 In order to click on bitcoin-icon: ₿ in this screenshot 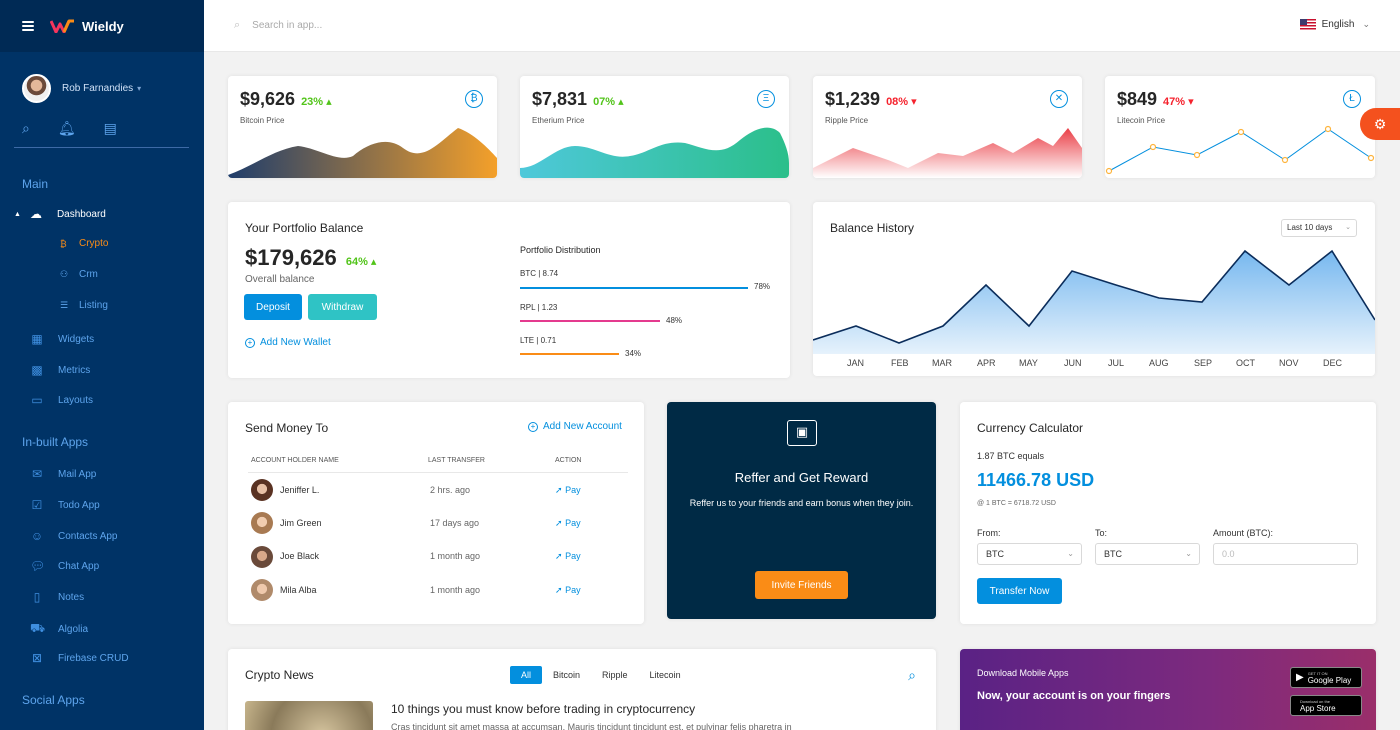, I will do `click(474, 99)`.